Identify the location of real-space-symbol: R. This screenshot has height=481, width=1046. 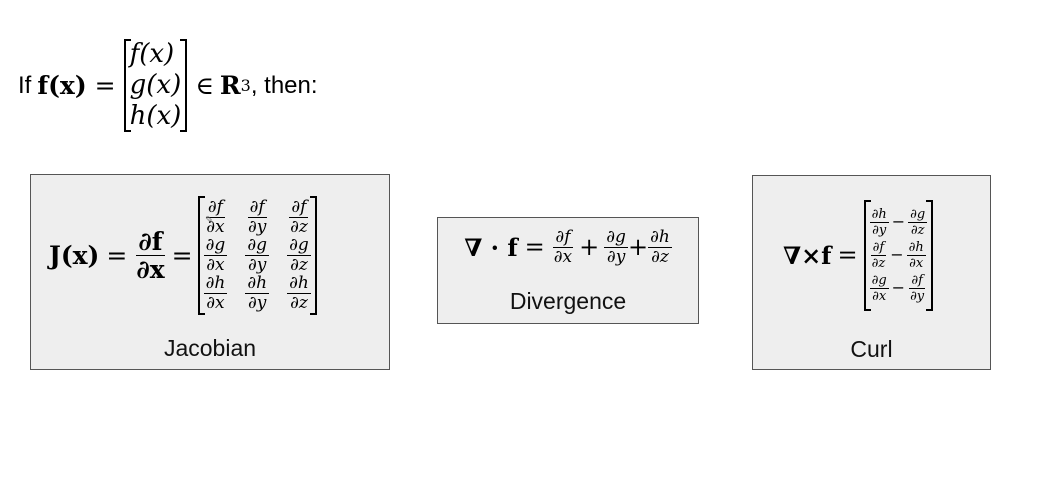
(230, 85).